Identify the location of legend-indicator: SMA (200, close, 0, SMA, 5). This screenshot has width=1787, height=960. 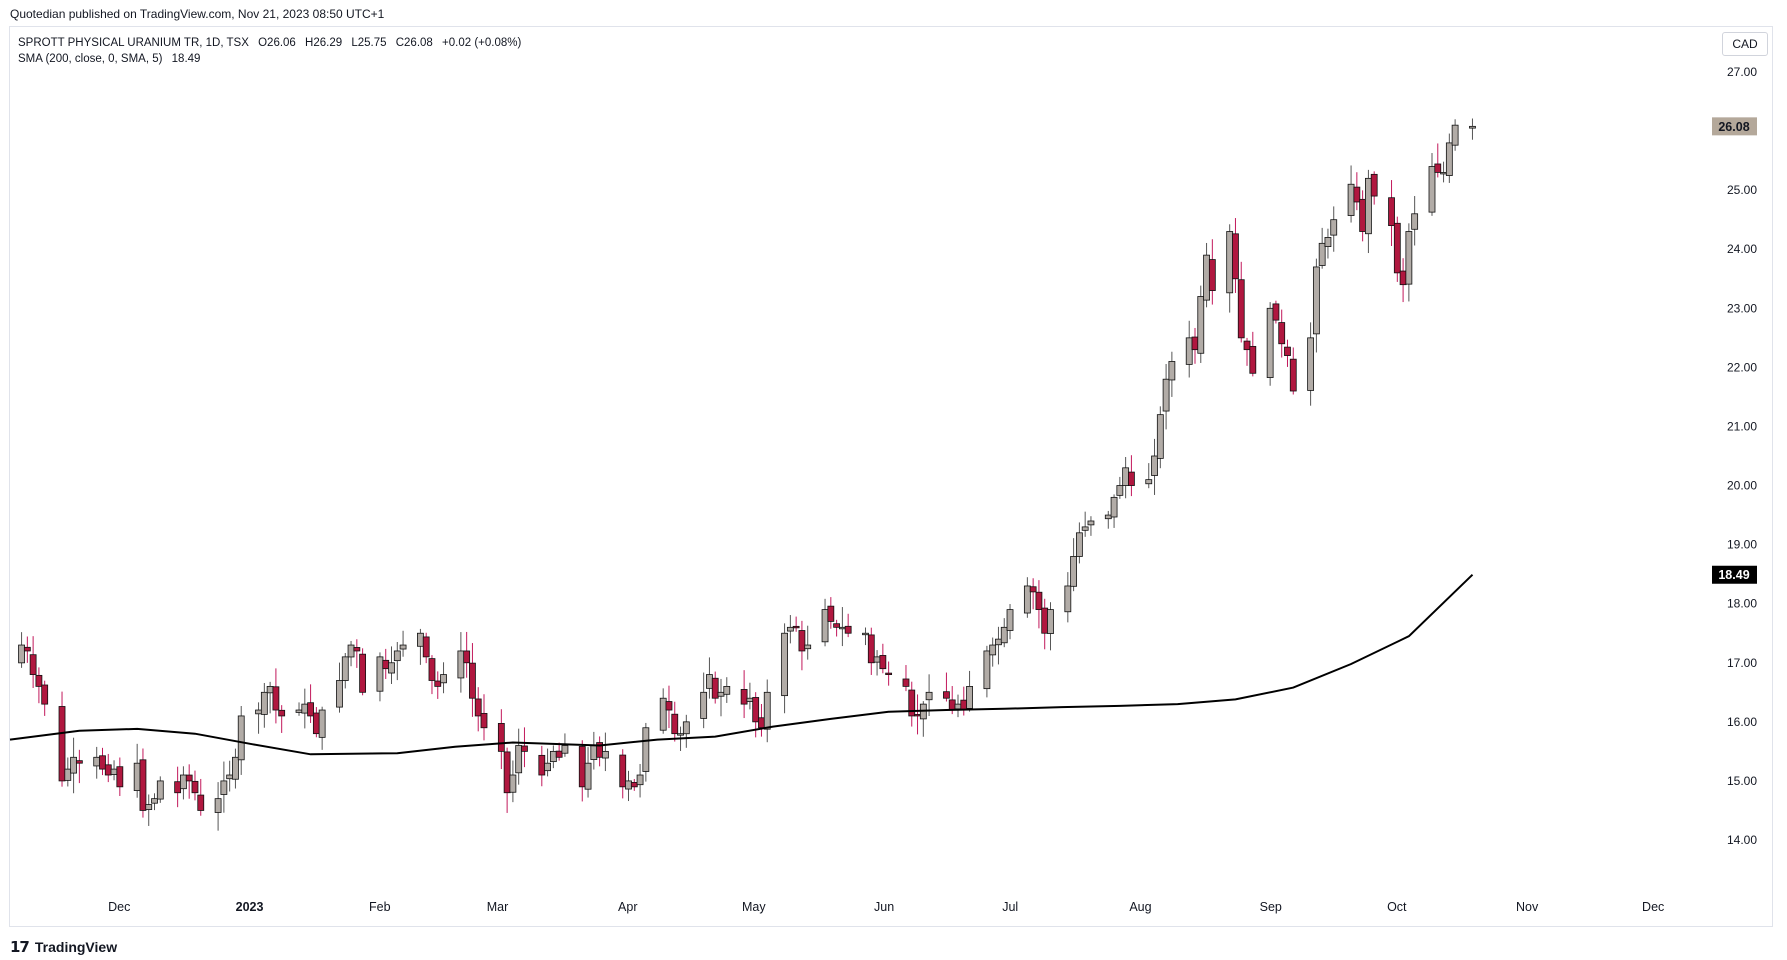
(90, 59).